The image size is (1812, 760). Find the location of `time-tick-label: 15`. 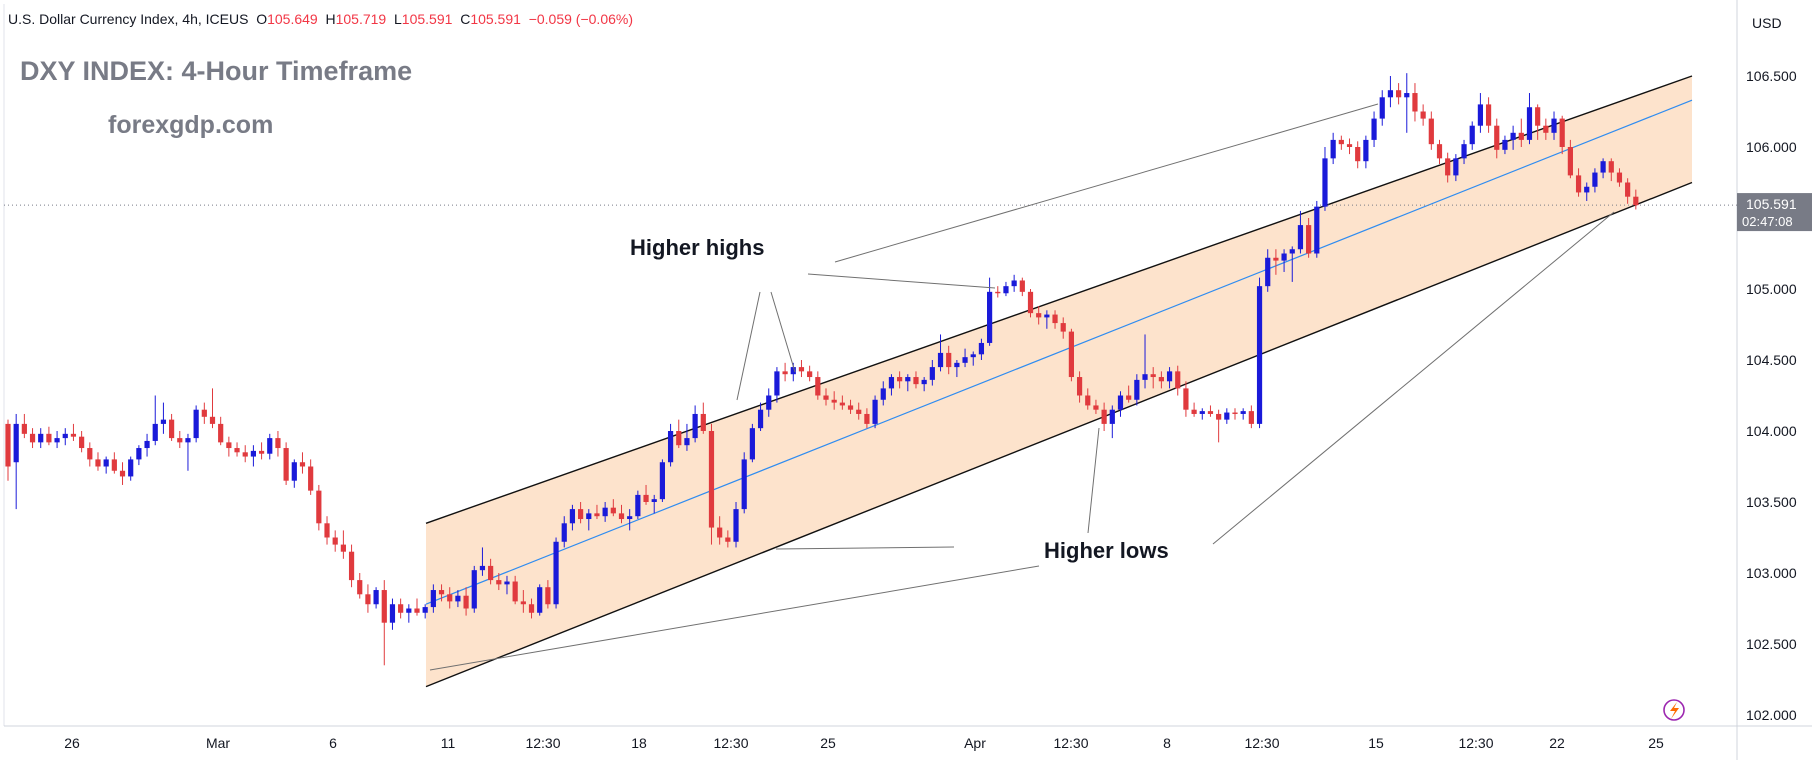

time-tick-label: 15 is located at coordinates (1376, 743).